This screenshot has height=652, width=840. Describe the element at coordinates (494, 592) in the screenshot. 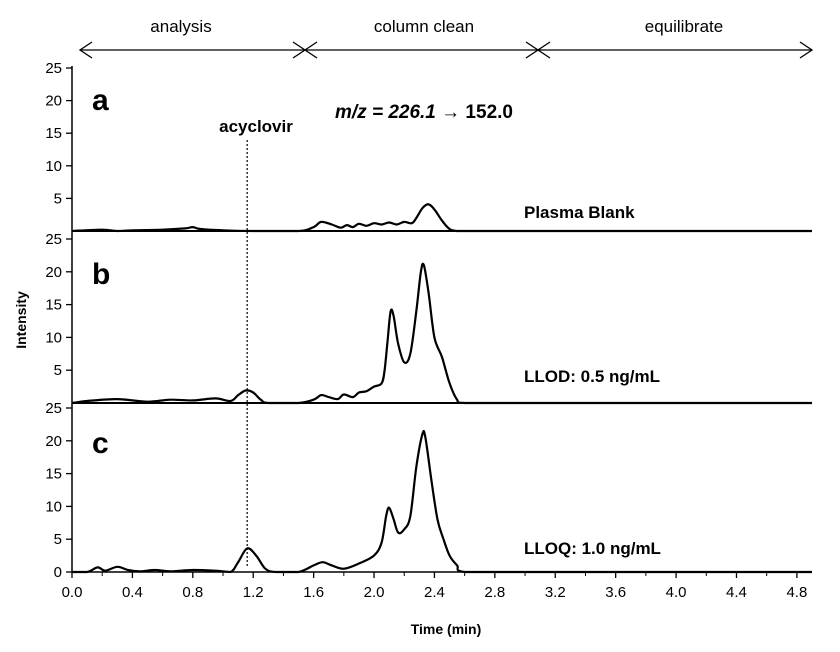

I see `x-tick-label: 2.8` at that location.